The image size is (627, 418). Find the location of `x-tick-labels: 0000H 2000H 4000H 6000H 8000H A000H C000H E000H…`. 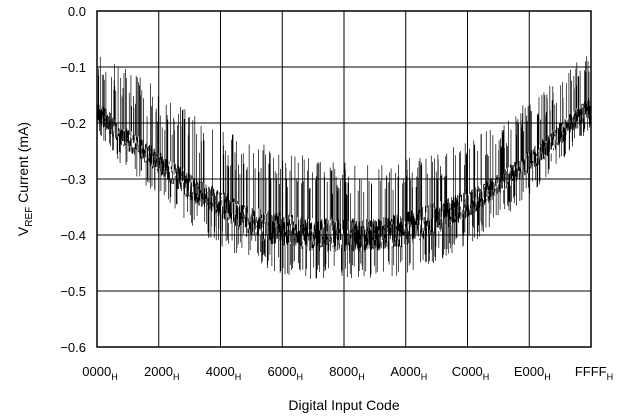

x-tick-labels: 0000H 2000H 4000H 6000H 8000H A000H C000H E000H… is located at coordinates (347, 373).